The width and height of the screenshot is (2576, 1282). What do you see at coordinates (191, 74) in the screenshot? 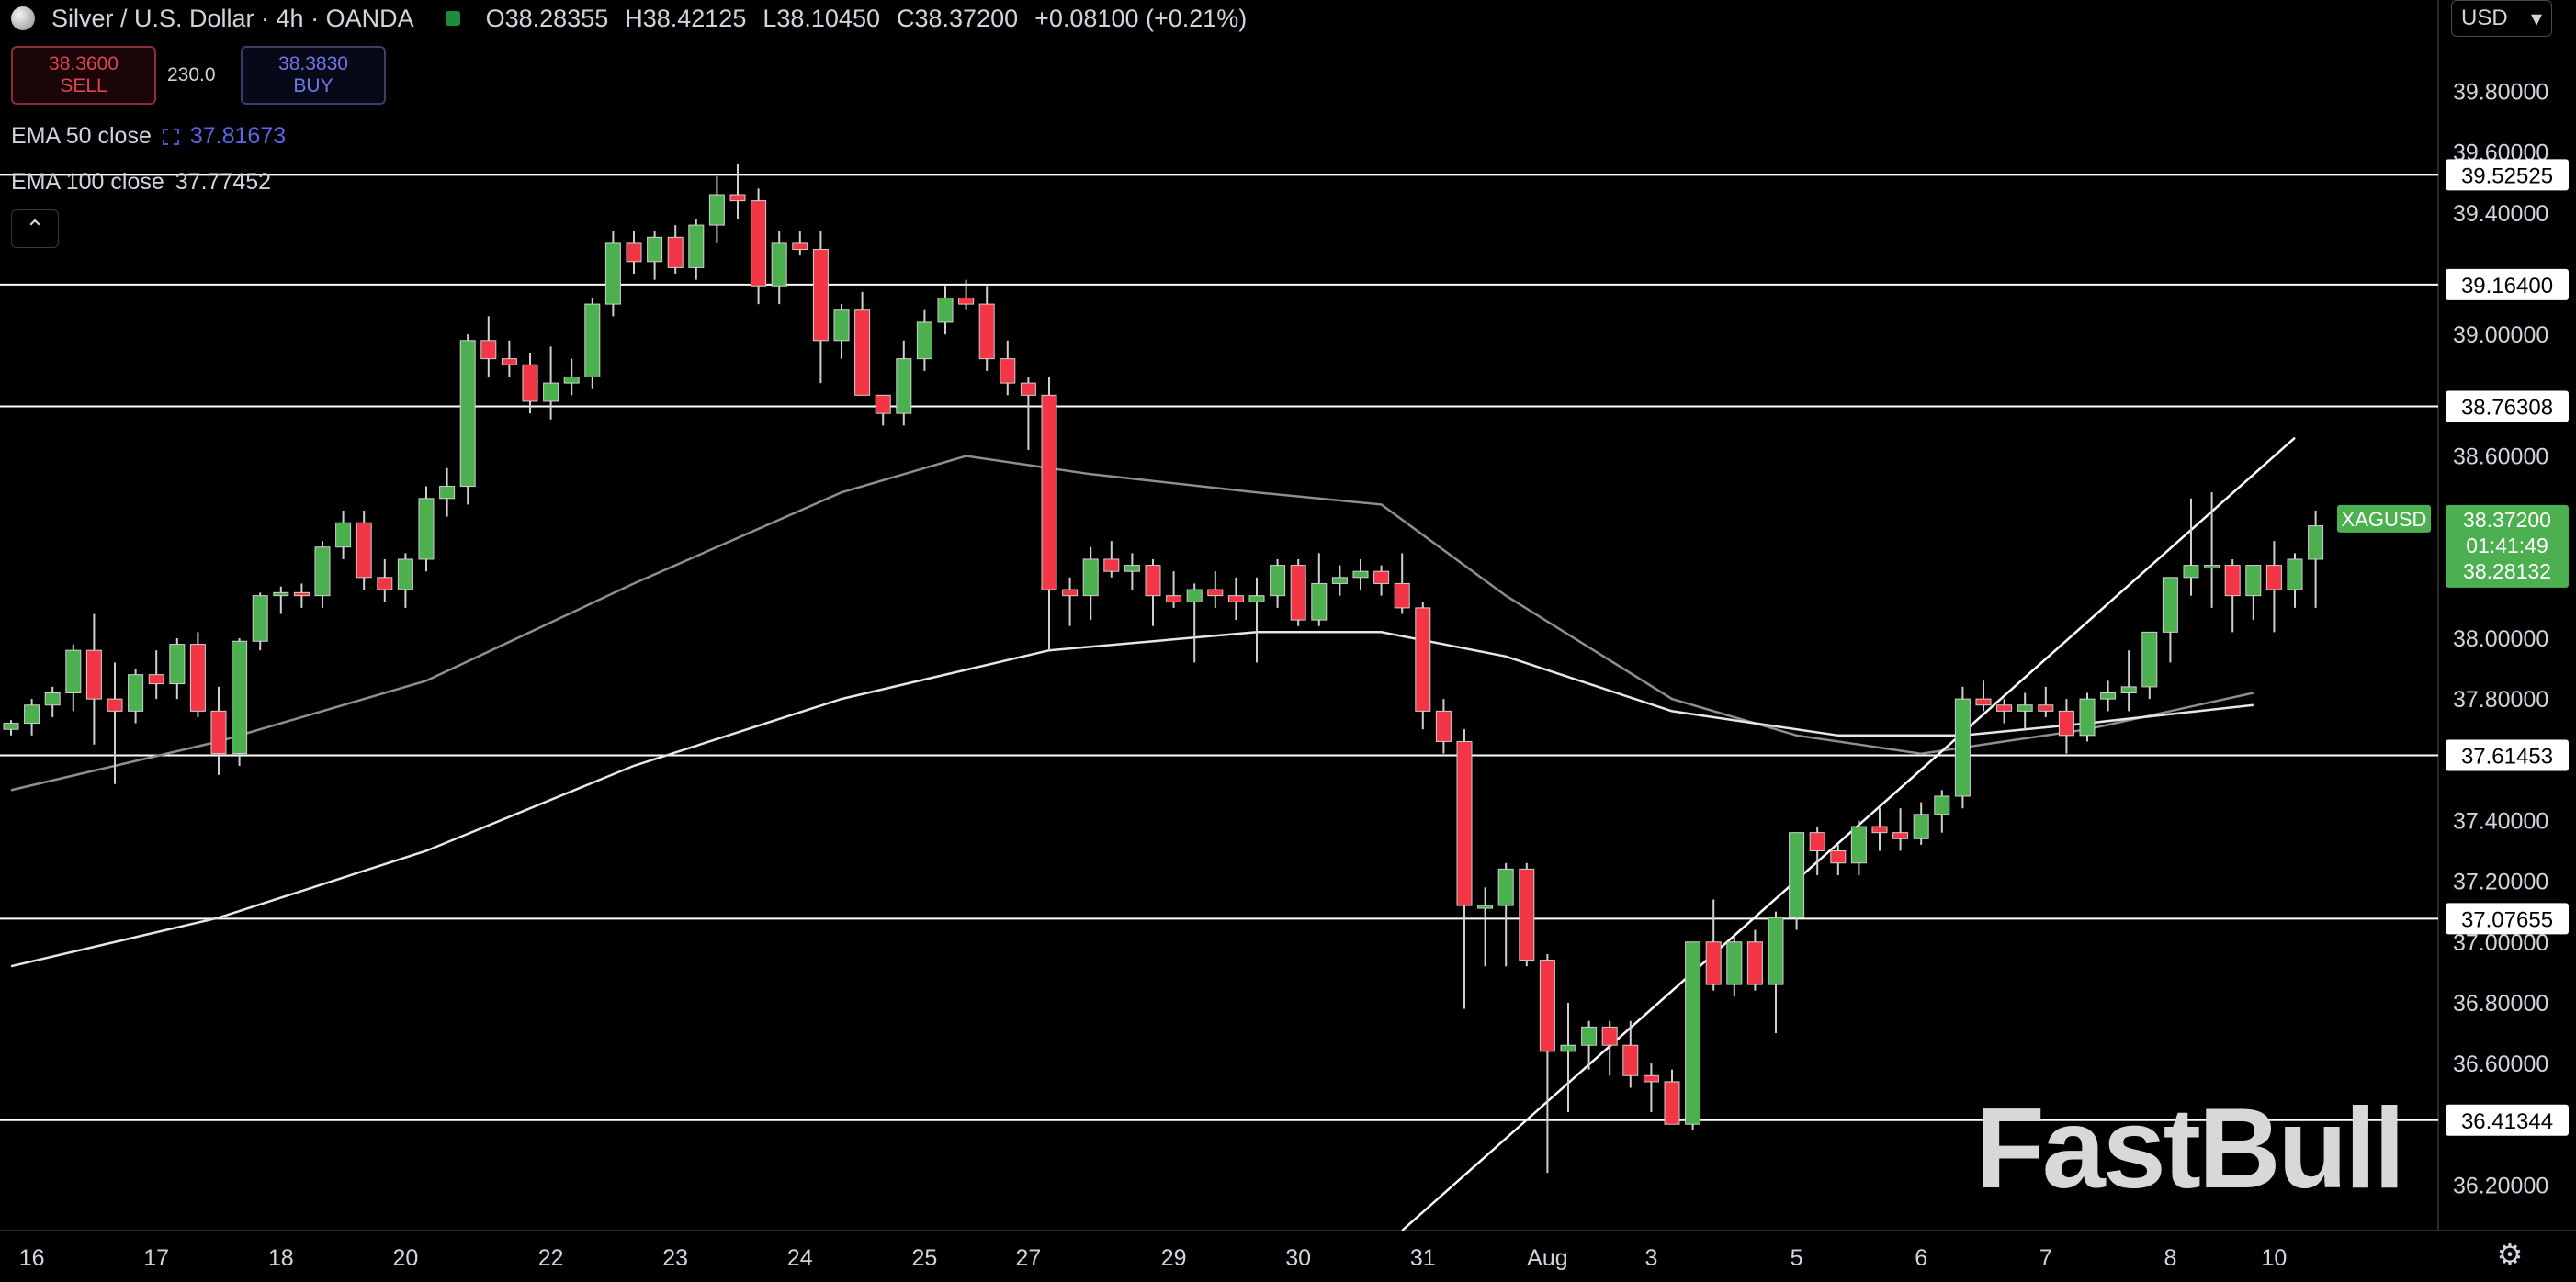
I see `spread-value: 230.0` at bounding box center [191, 74].